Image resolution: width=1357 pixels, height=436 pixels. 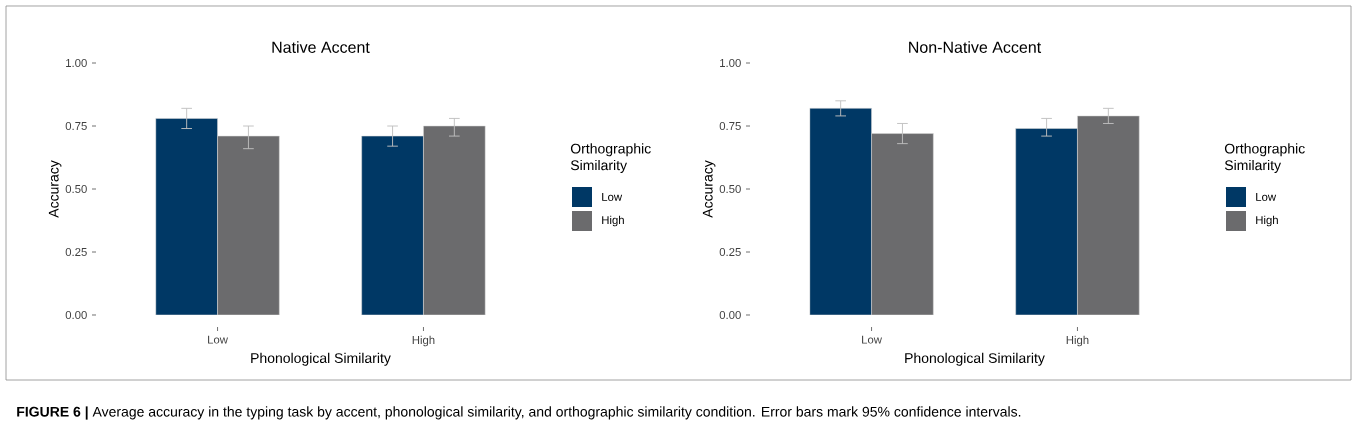 I want to click on chart-title: Non-Native Accent, so click(x=975, y=47).